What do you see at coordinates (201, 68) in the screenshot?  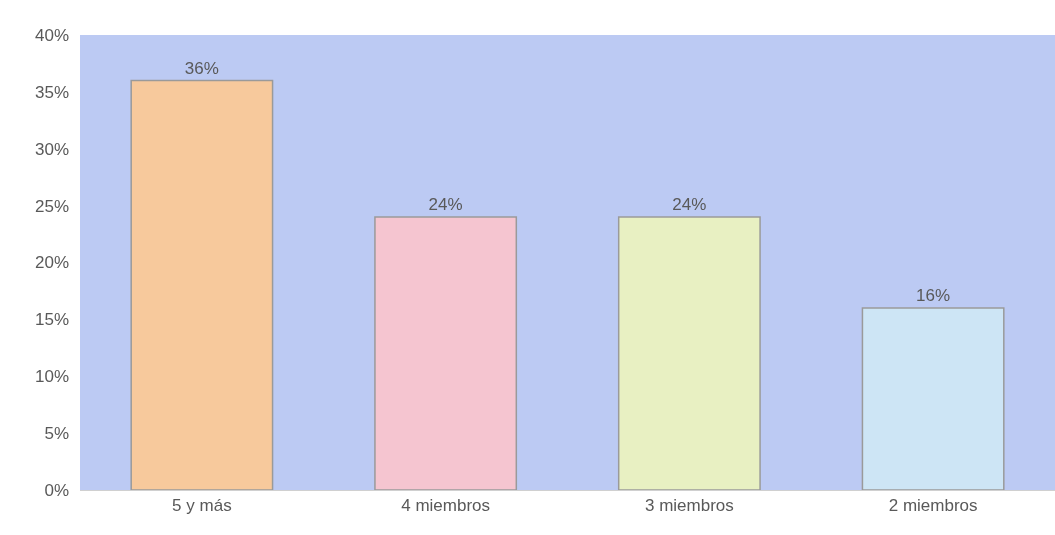 I see `data-label: 36%` at bounding box center [201, 68].